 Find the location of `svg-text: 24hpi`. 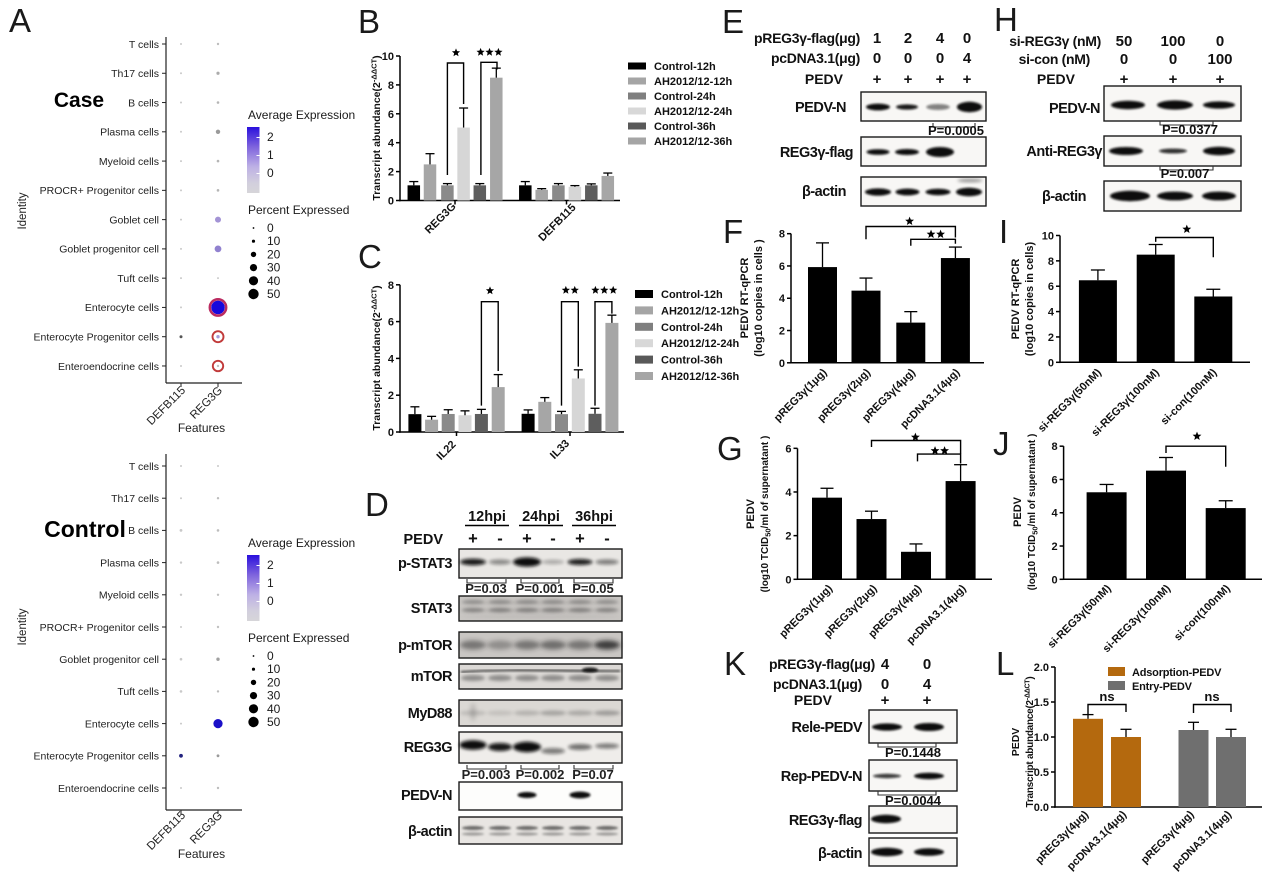

svg-text: 24hpi is located at coordinates (541, 517).